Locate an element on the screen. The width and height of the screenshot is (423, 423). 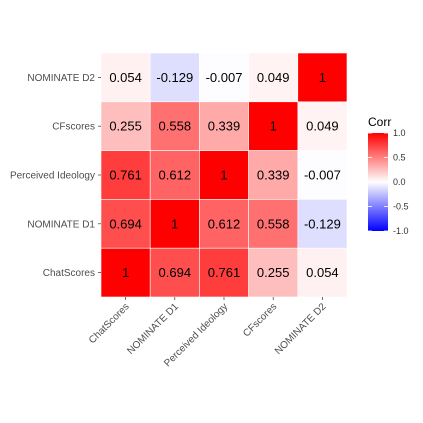
column-label: CFscores is located at coordinates (260, 320).